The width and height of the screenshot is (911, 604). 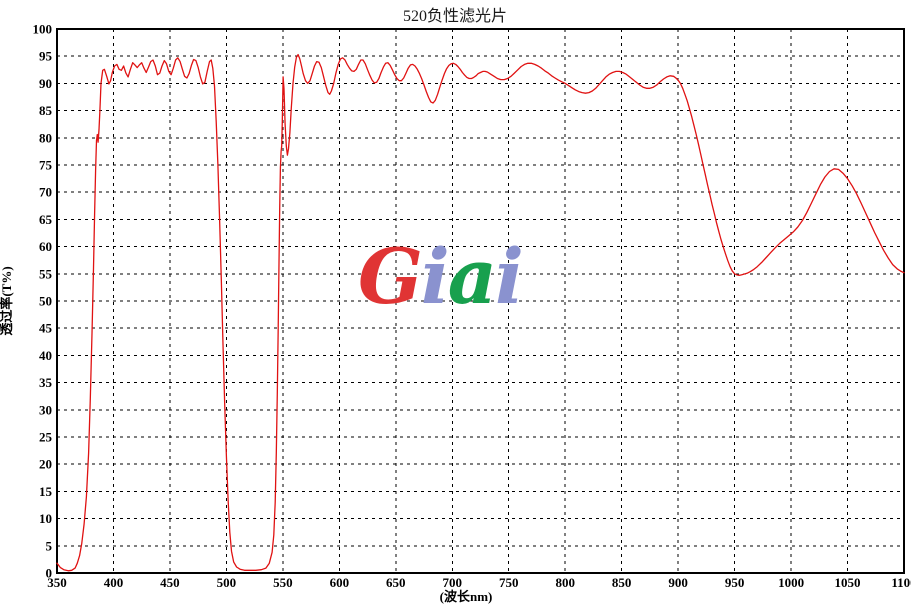 What do you see at coordinates (46, 382) in the screenshot?
I see `y-tick-label: 35` at bounding box center [46, 382].